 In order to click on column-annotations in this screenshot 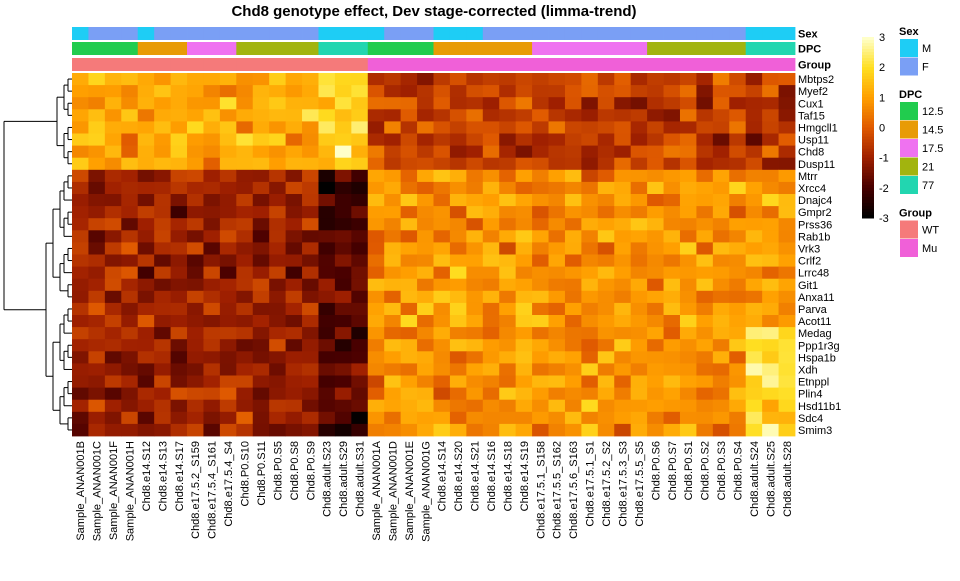, I will do `click(434, 49)`.